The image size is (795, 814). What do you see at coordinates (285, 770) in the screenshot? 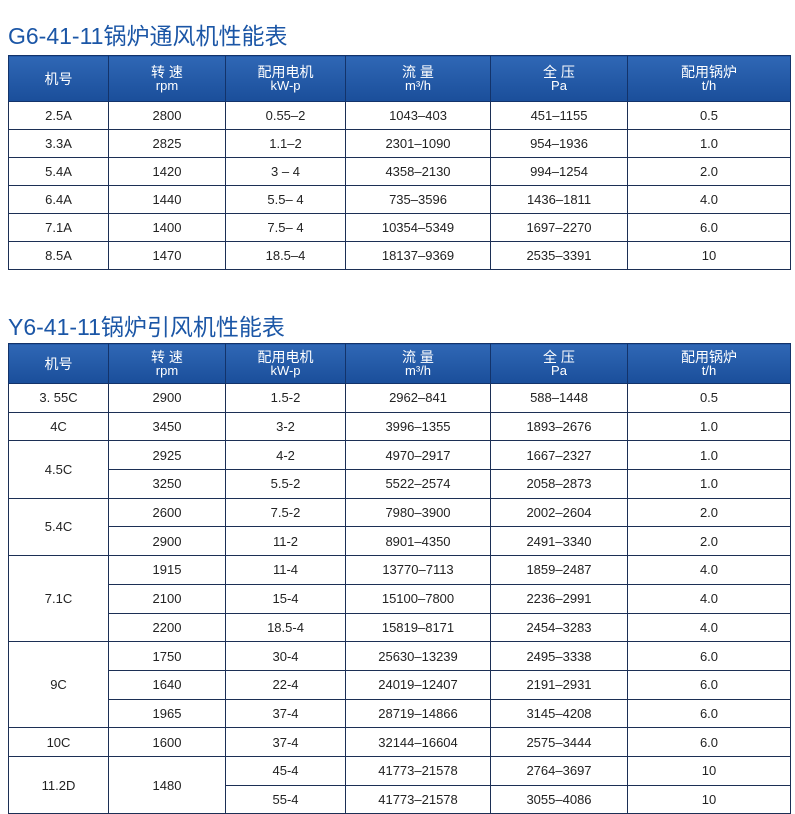
I see `cell: 45-4` at bounding box center [285, 770].